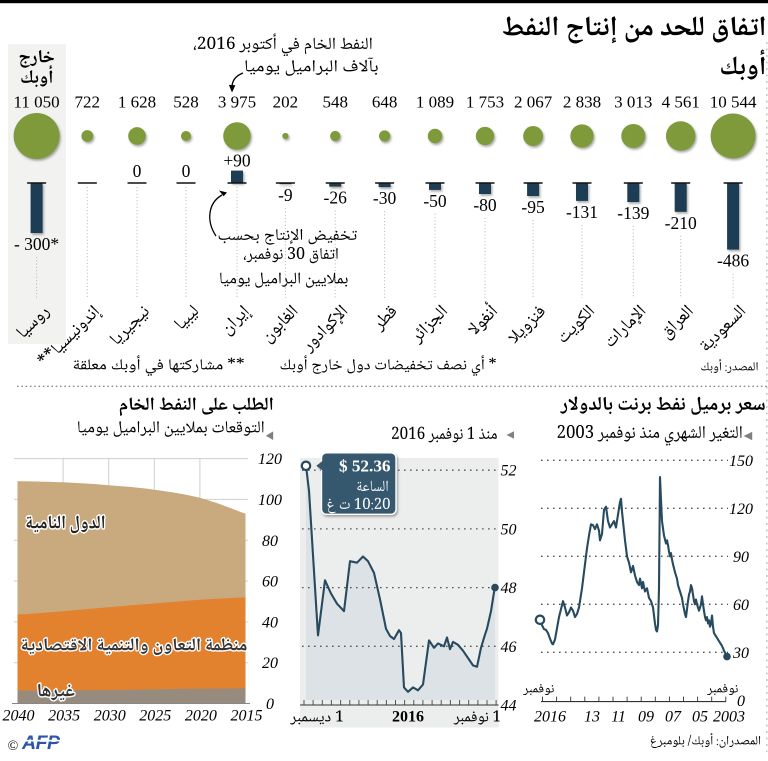 This screenshot has width=768, height=761. What do you see at coordinates (509, 529) in the screenshot?
I see `svg-text: 50` at bounding box center [509, 529].